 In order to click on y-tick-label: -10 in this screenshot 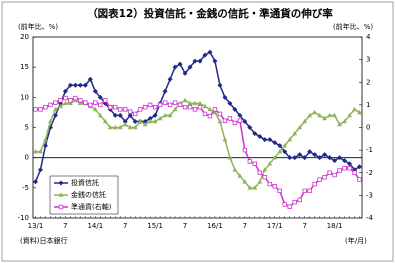, I will do `click(23, 218)`.